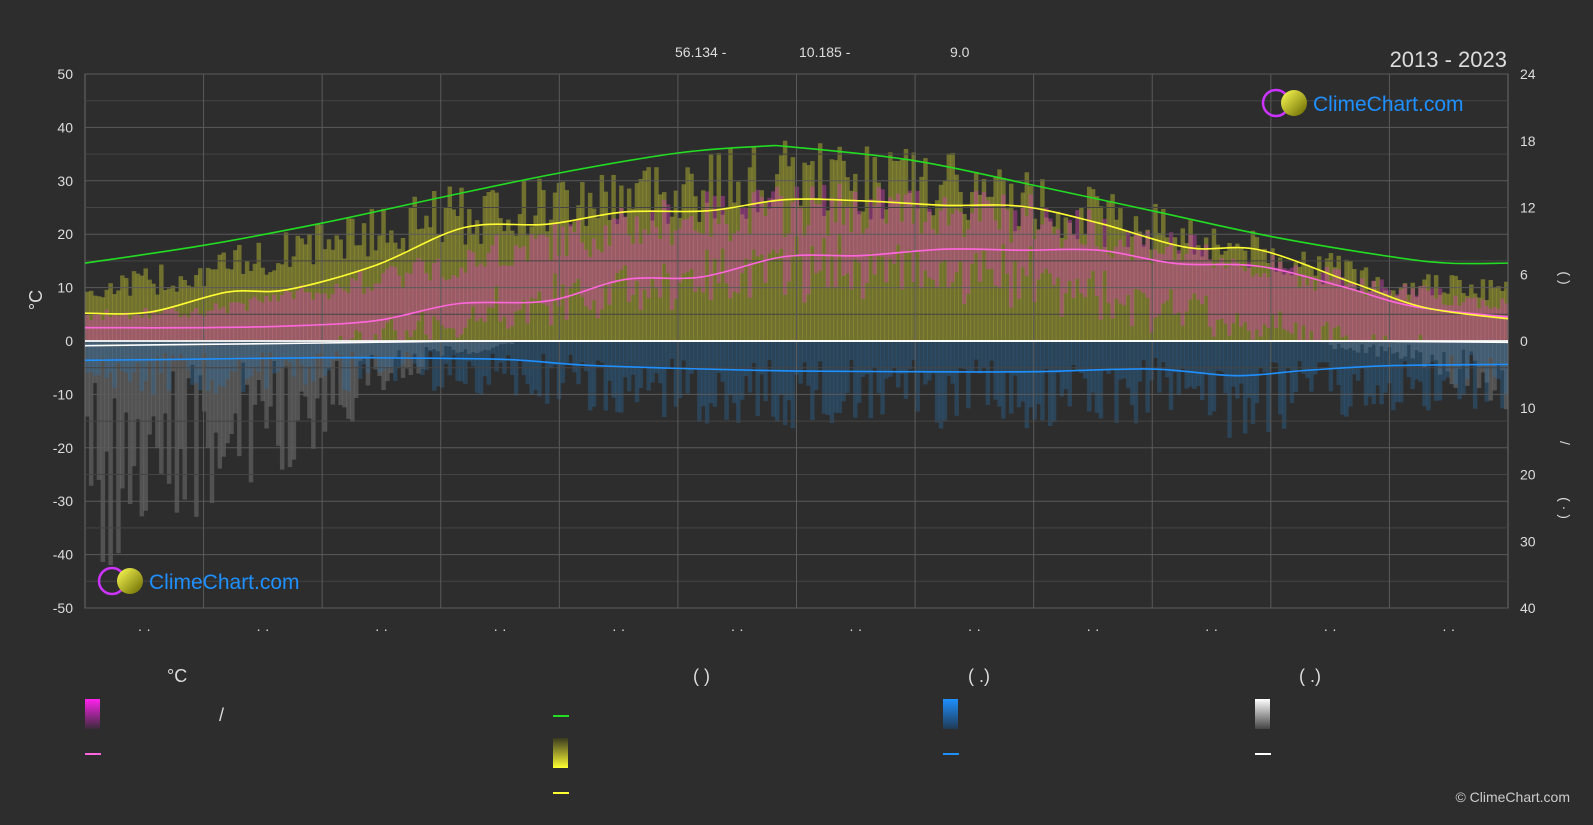 This screenshot has width=1593, height=825. Describe the element at coordinates (1262, 714) in the screenshot. I see `legend-snow-range-swatch` at that location.